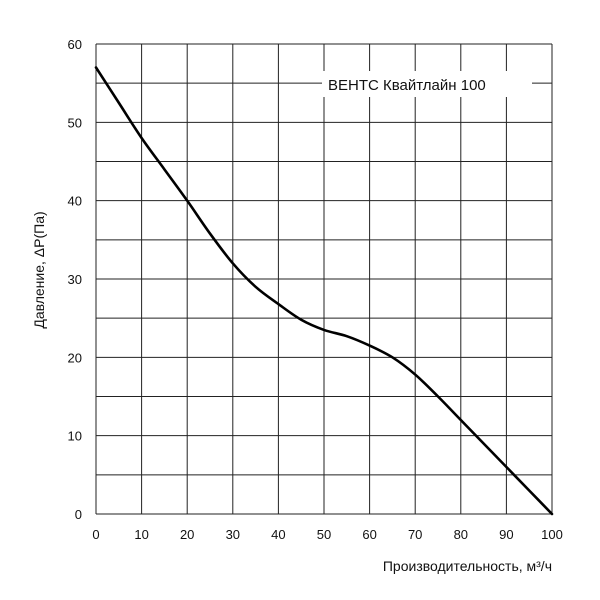  Describe the element at coordinates (233, 534) in the screenshot. I see `x-tick-label: 30` at that location.